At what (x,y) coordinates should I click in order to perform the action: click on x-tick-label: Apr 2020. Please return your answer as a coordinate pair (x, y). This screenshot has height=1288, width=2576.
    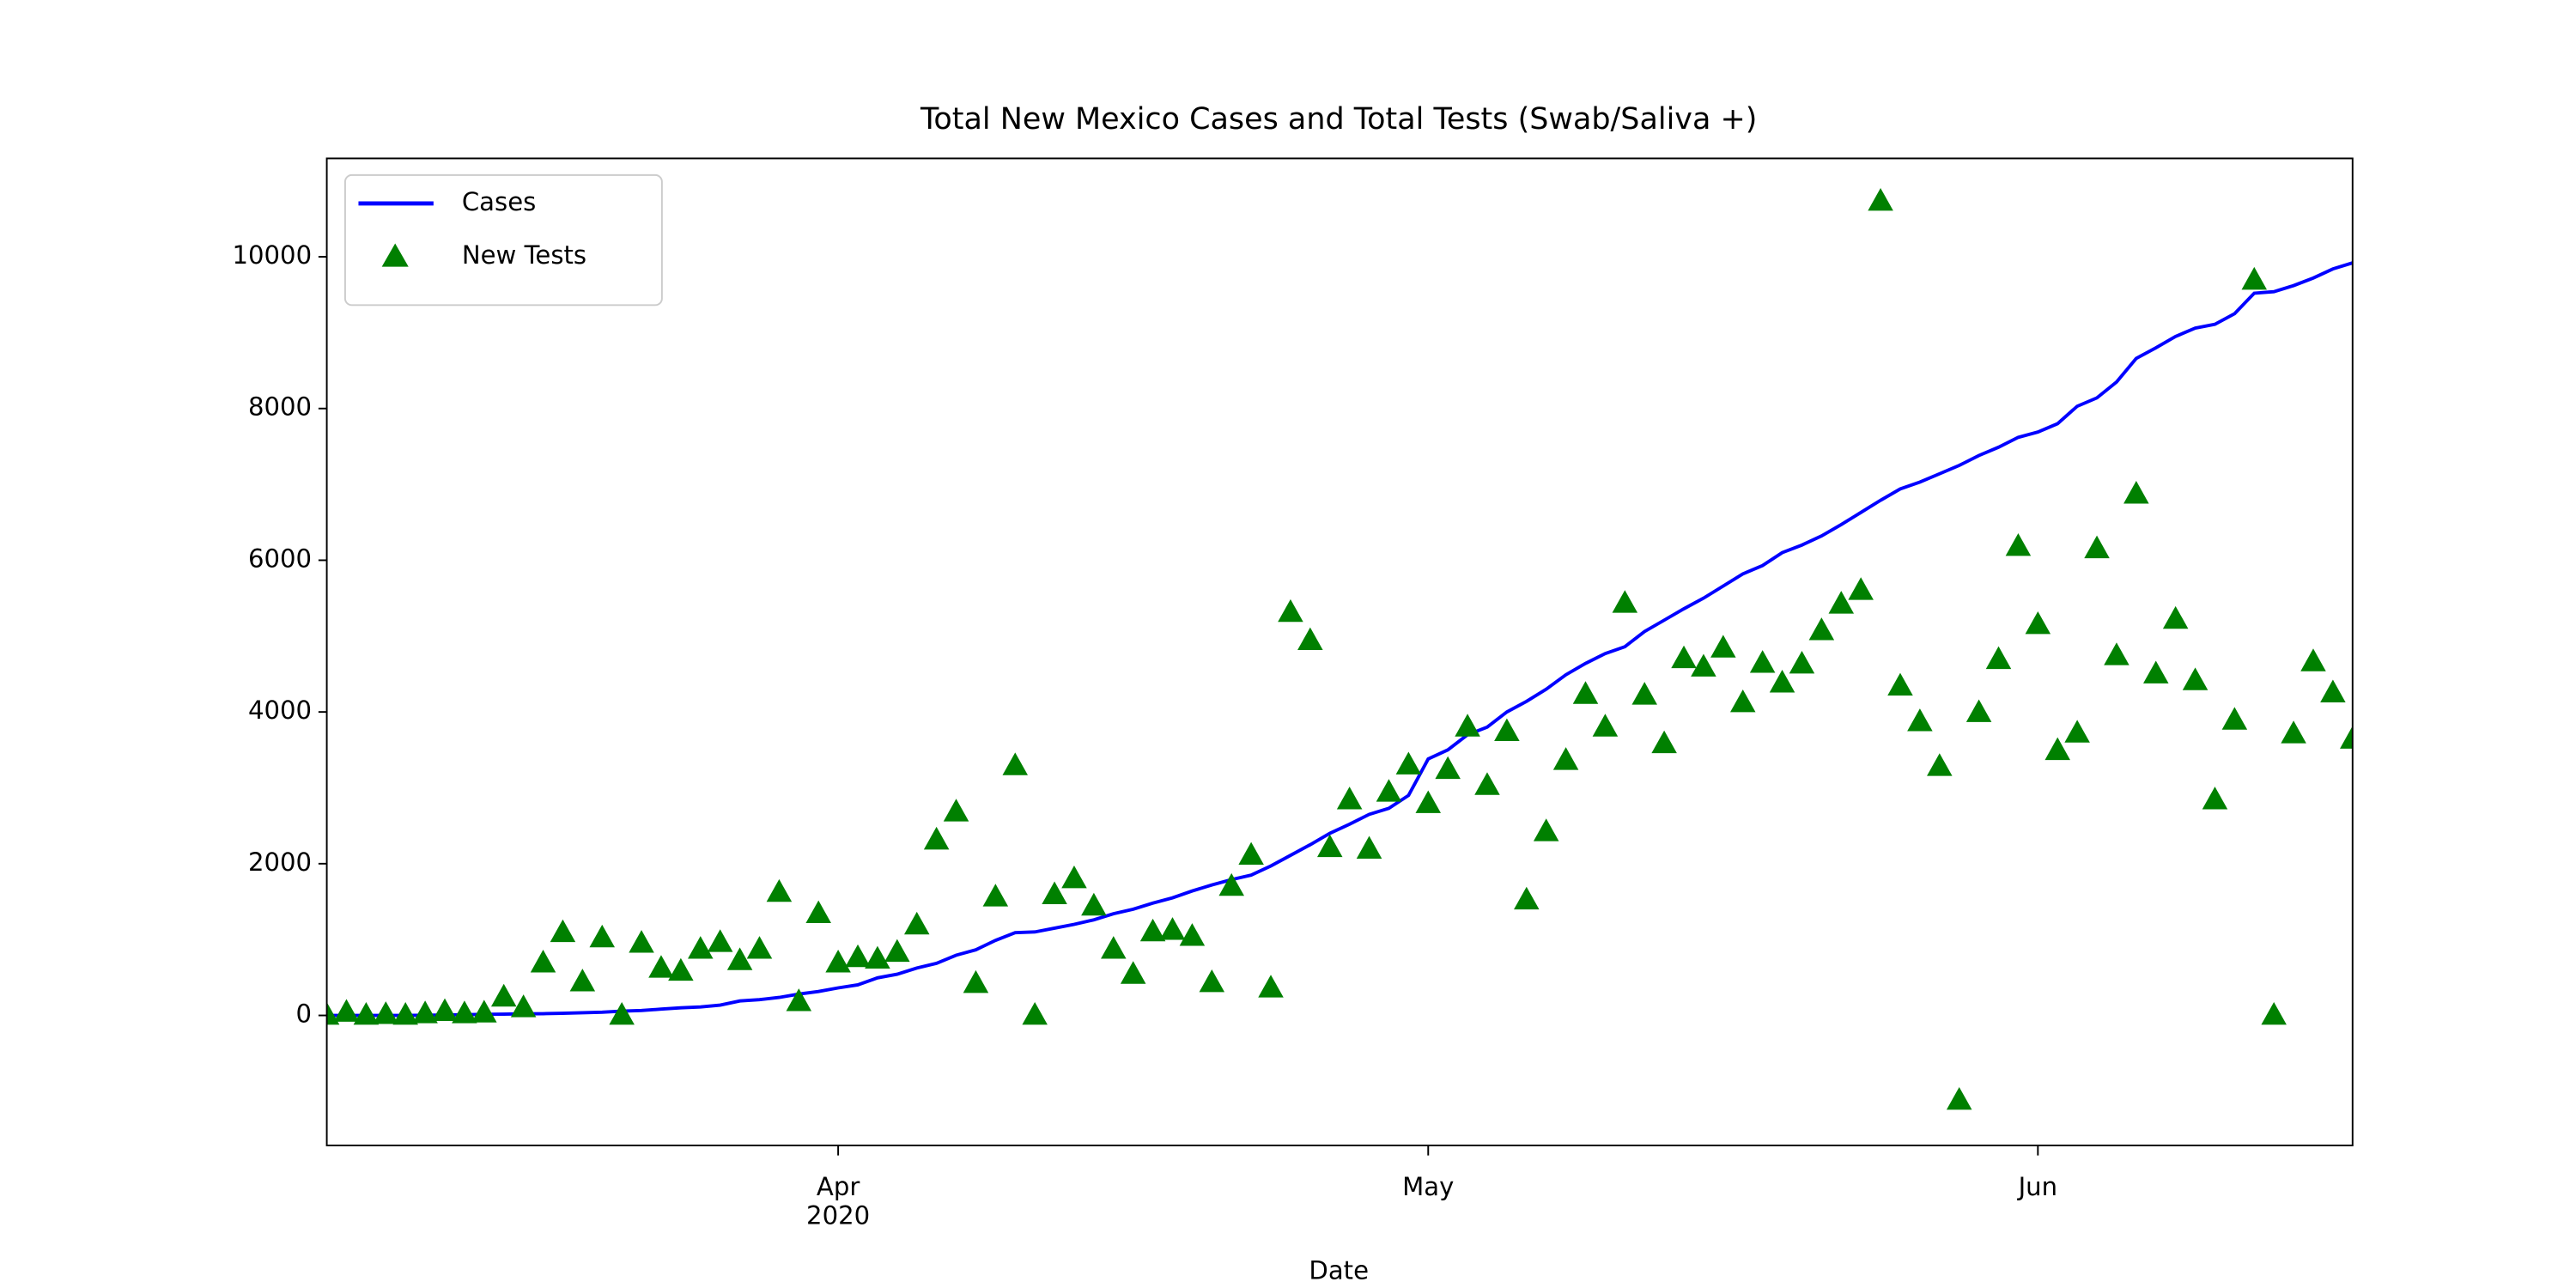
    Looking at the image, I should click on (838, 1201).